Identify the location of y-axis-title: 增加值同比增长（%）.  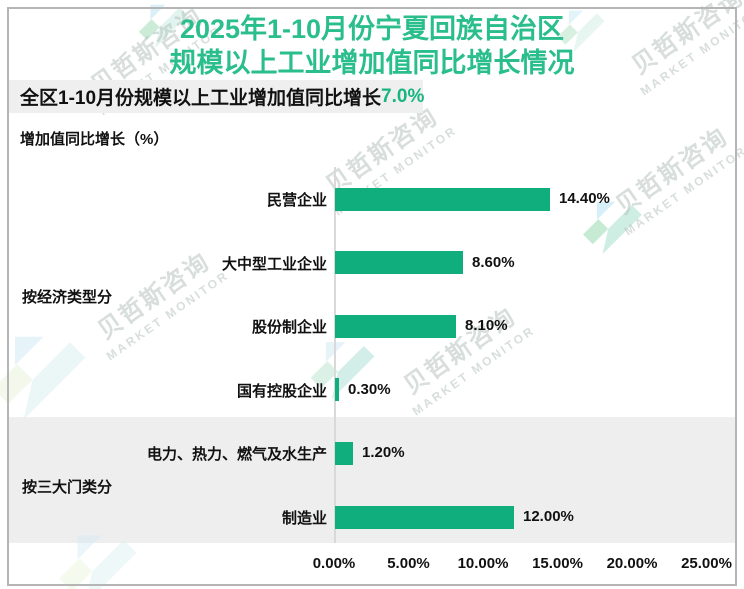
(94, 139).